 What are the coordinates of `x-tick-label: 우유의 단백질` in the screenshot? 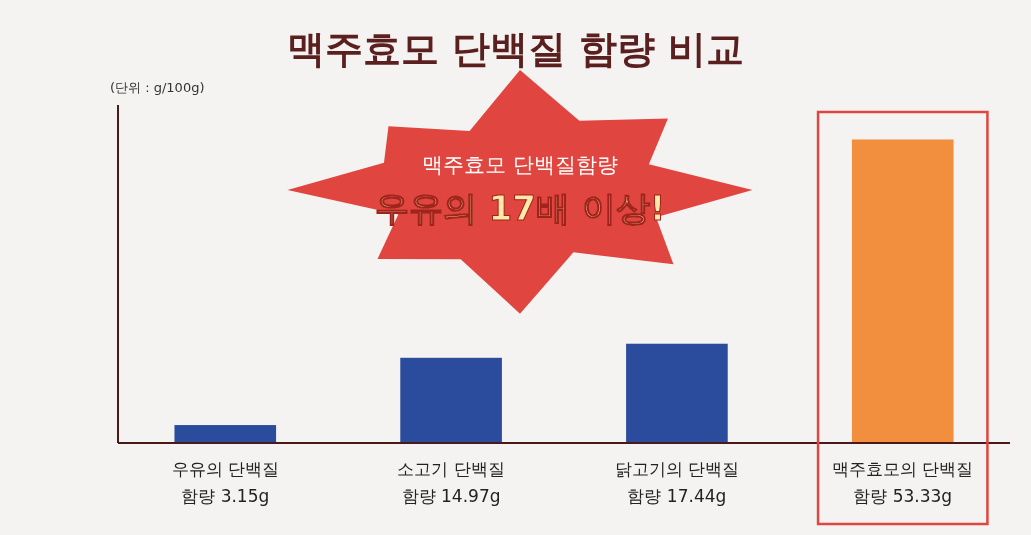 It's located at (225, 469).